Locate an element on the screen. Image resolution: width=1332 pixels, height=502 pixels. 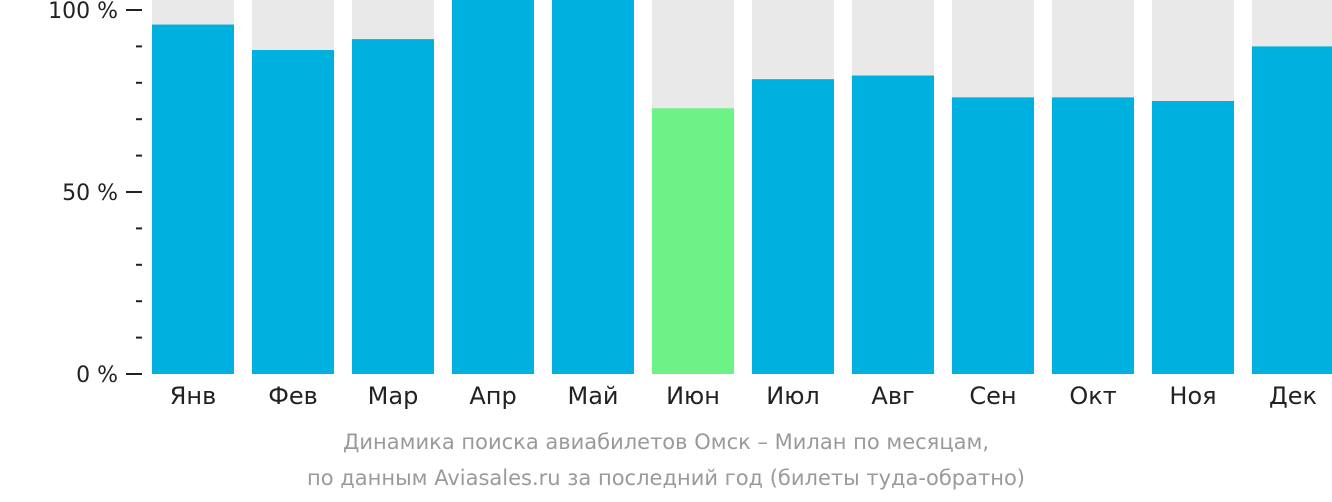
x-tick-label: Янв is located at coordinates (193, 396).